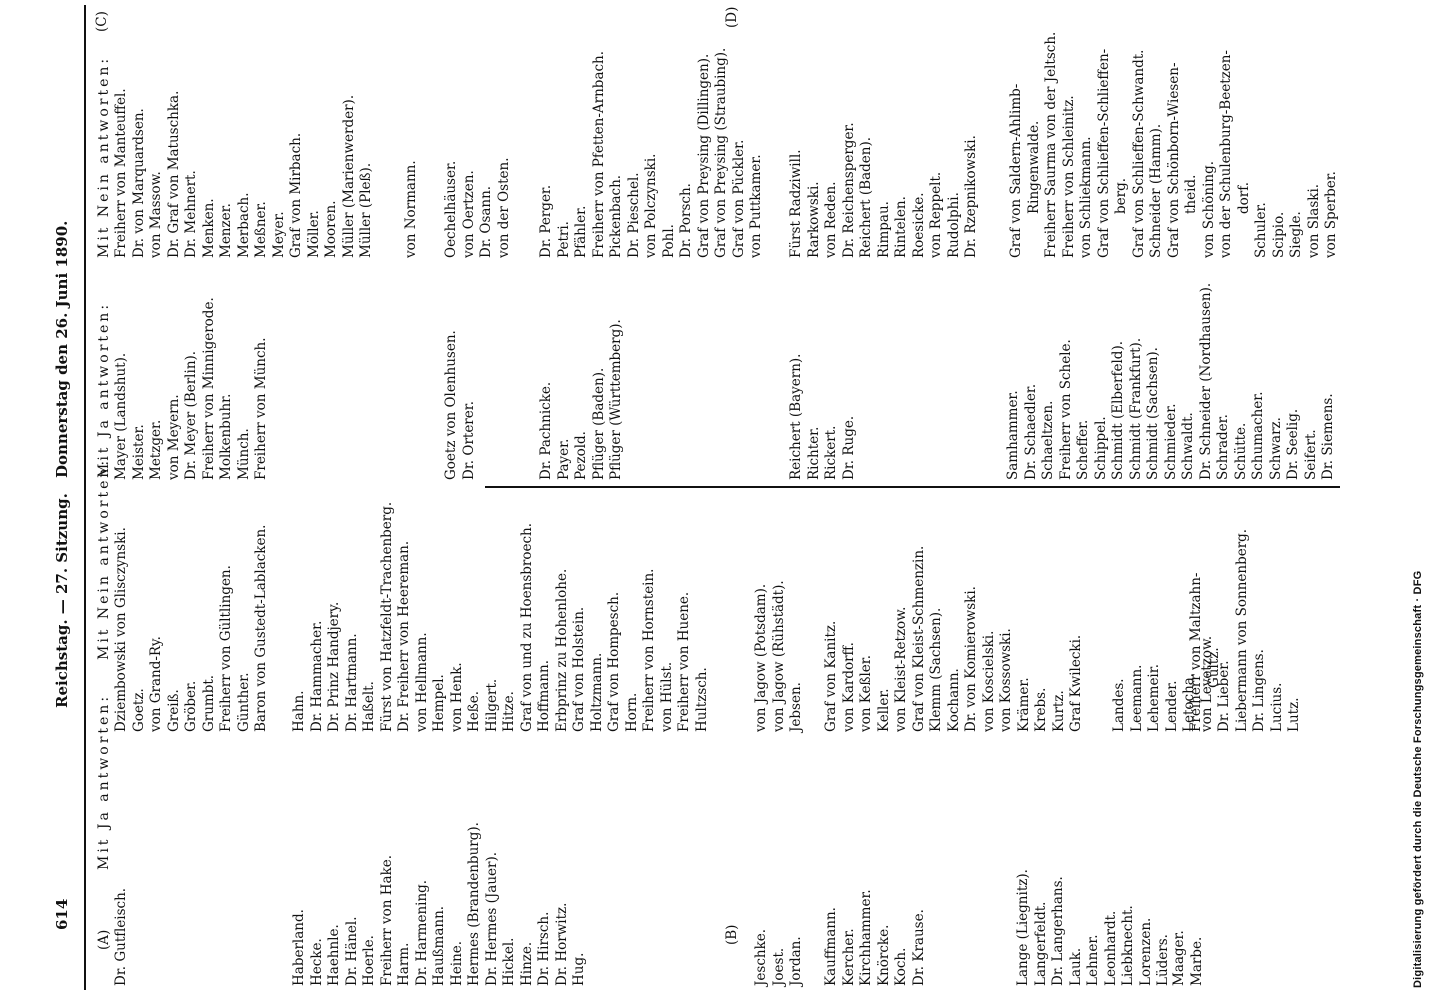 The width and height of the screenshot is (1432, 1000). What do you see at coordinates (848, 447) in the screenshot?
I see `member-name: Dr. Ruge.` at bounding box center [848, 447].